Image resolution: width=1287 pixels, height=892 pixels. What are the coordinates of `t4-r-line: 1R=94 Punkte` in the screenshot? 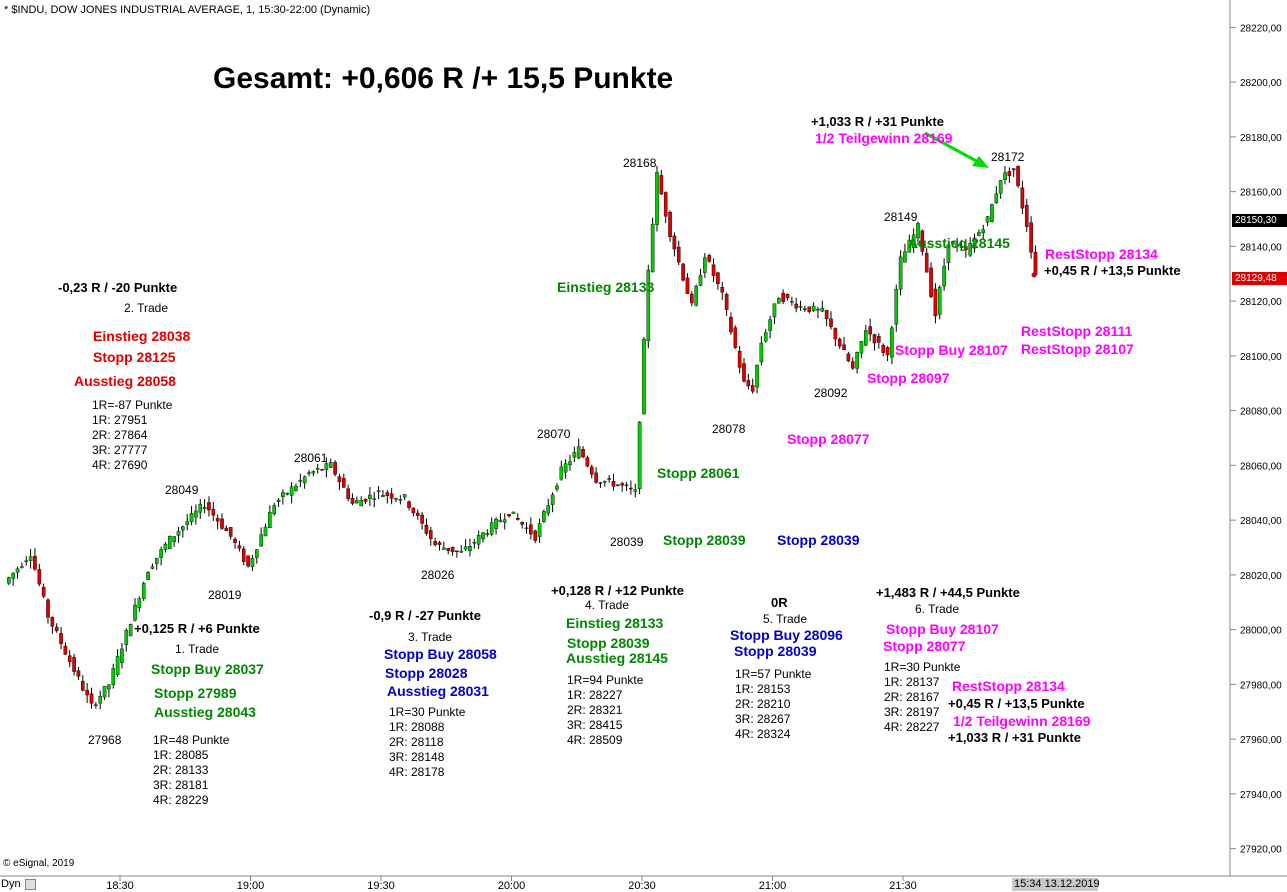 It's located at (605, 680).